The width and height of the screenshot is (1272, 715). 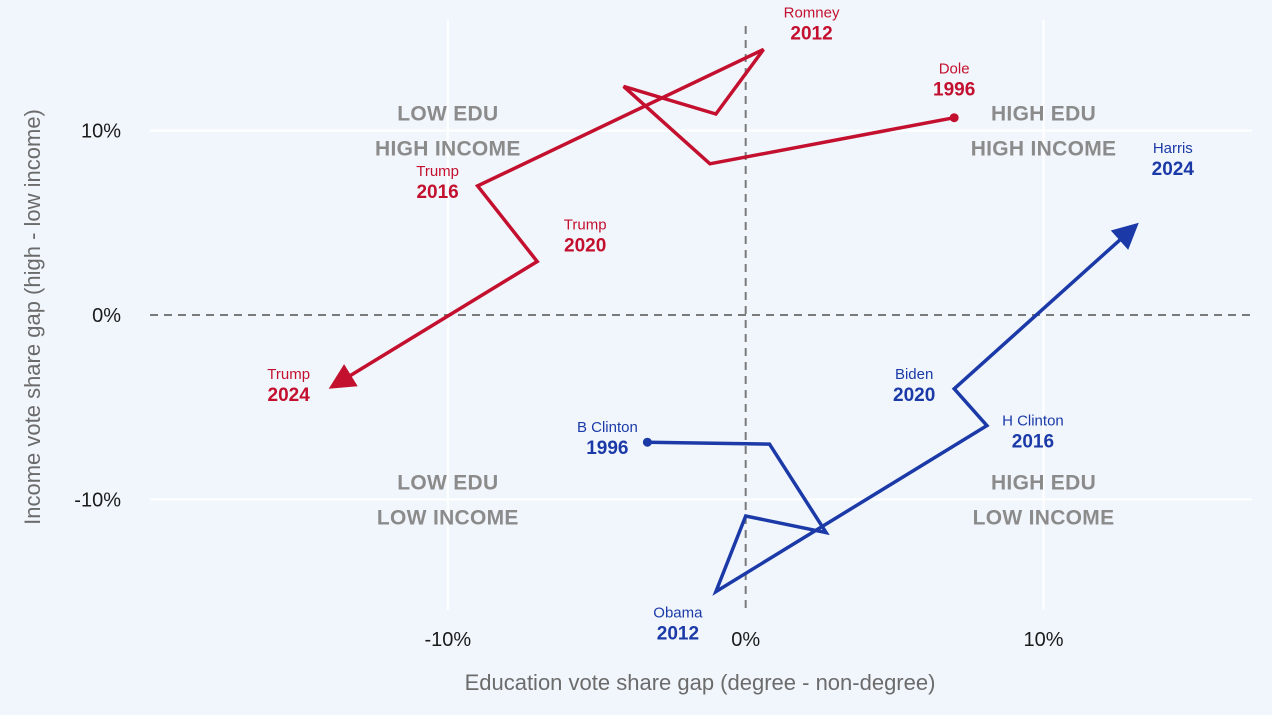 What do you see at coordinates (1173, 148) in the screenshot?
I see `point-label-name: Harris` at bounding box center [1173, 148].